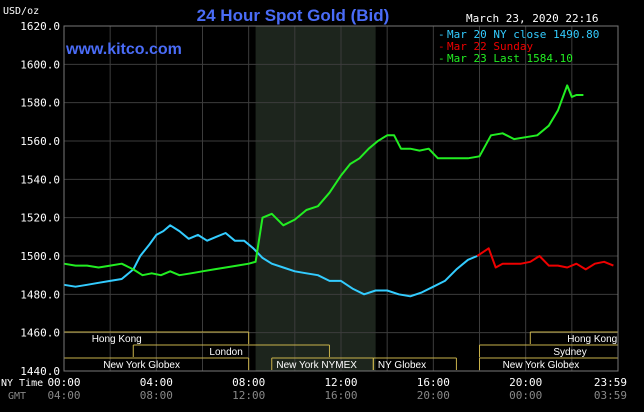 The image size is (644, 412). I want to click on x-tick-label: 08:00, so click(248, 382).